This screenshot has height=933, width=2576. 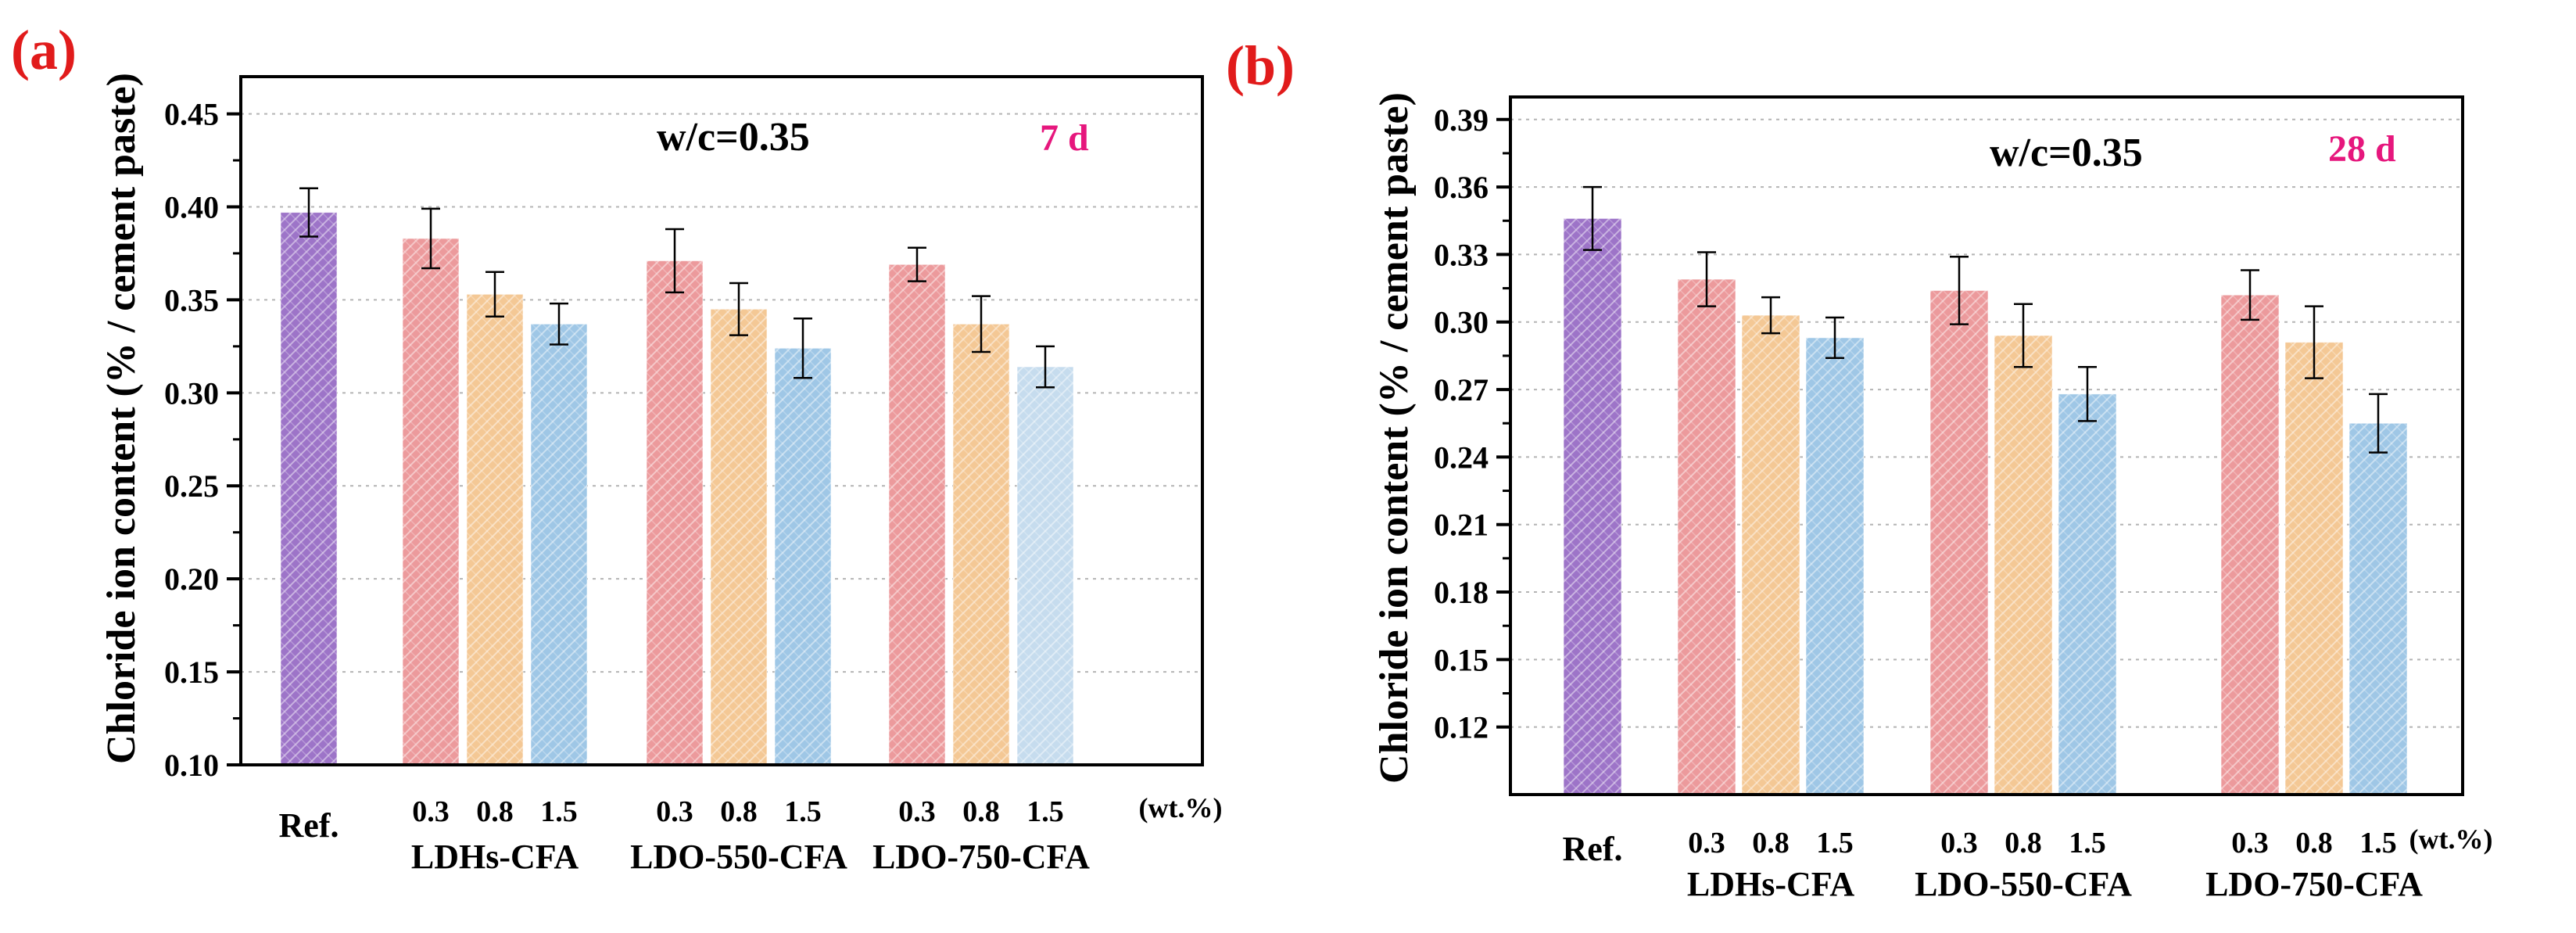 What do you see at coordinates (1461, 187) in the screenshot?
I see `y-tick-label: 0.36` at bounding box center [1461, 187].